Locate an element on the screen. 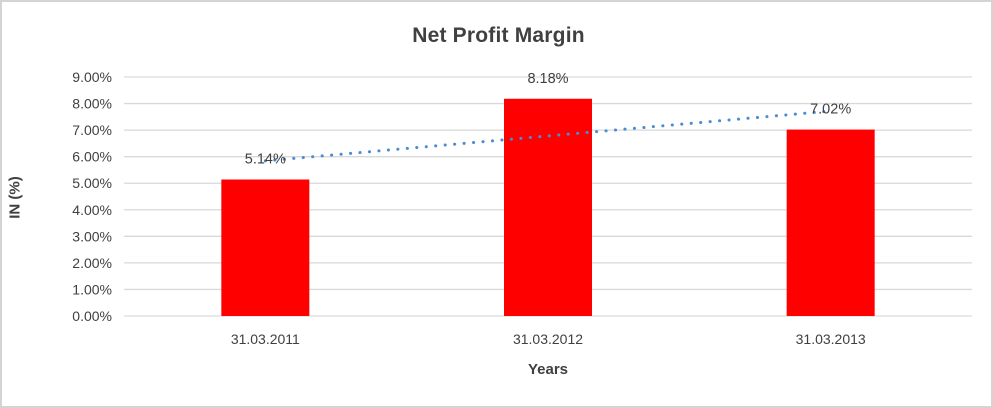 Image resolution: width=993 pixels, height=408 pixels. y-tick-label: 3.00% is located at coordinates (92, 236).